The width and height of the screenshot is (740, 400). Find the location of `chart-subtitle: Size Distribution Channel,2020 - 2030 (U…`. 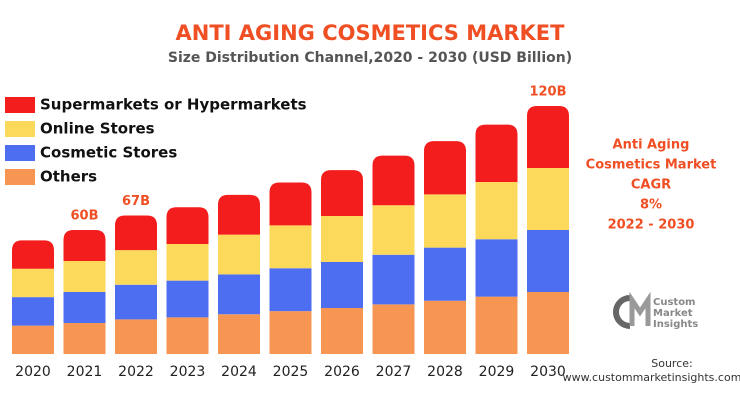

chart-subtitle: Size Distribution Channel,2020 - 2030 (U… is located at coordinates (370, 58).